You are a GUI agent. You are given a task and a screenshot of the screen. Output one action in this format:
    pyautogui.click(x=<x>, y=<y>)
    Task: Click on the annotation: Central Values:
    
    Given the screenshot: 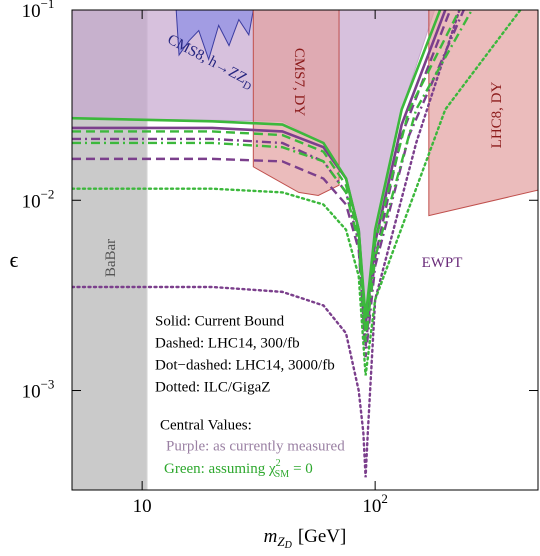 What is the action you would take?
    pyautogui.click(x=206, y=425)
    